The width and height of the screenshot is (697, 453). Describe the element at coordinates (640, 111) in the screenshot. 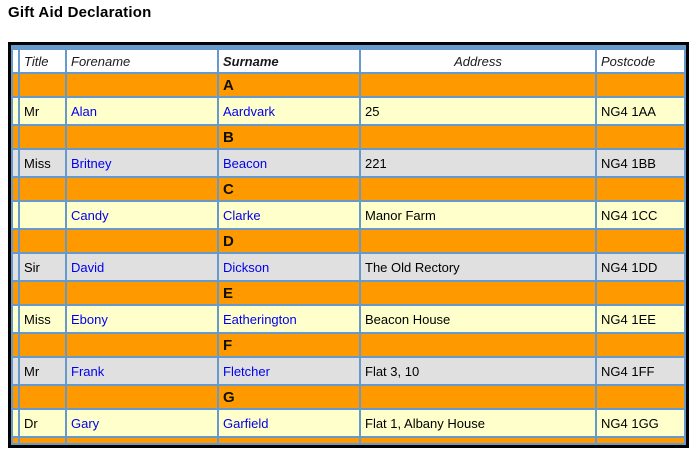

I see `cell-postcode: NG4 1AA` at that location.